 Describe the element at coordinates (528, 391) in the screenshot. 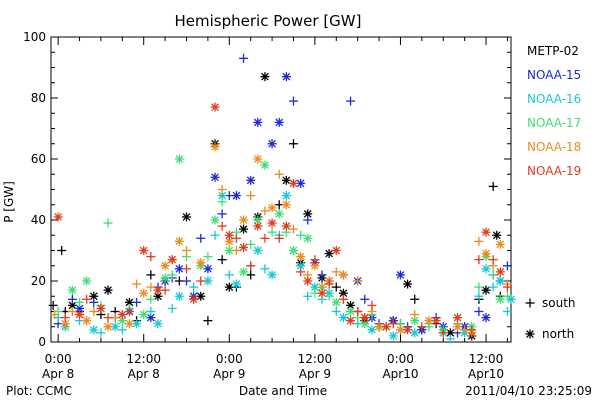

I see `footer-timestamp: 2011/04/10 23:25:09` at that location.